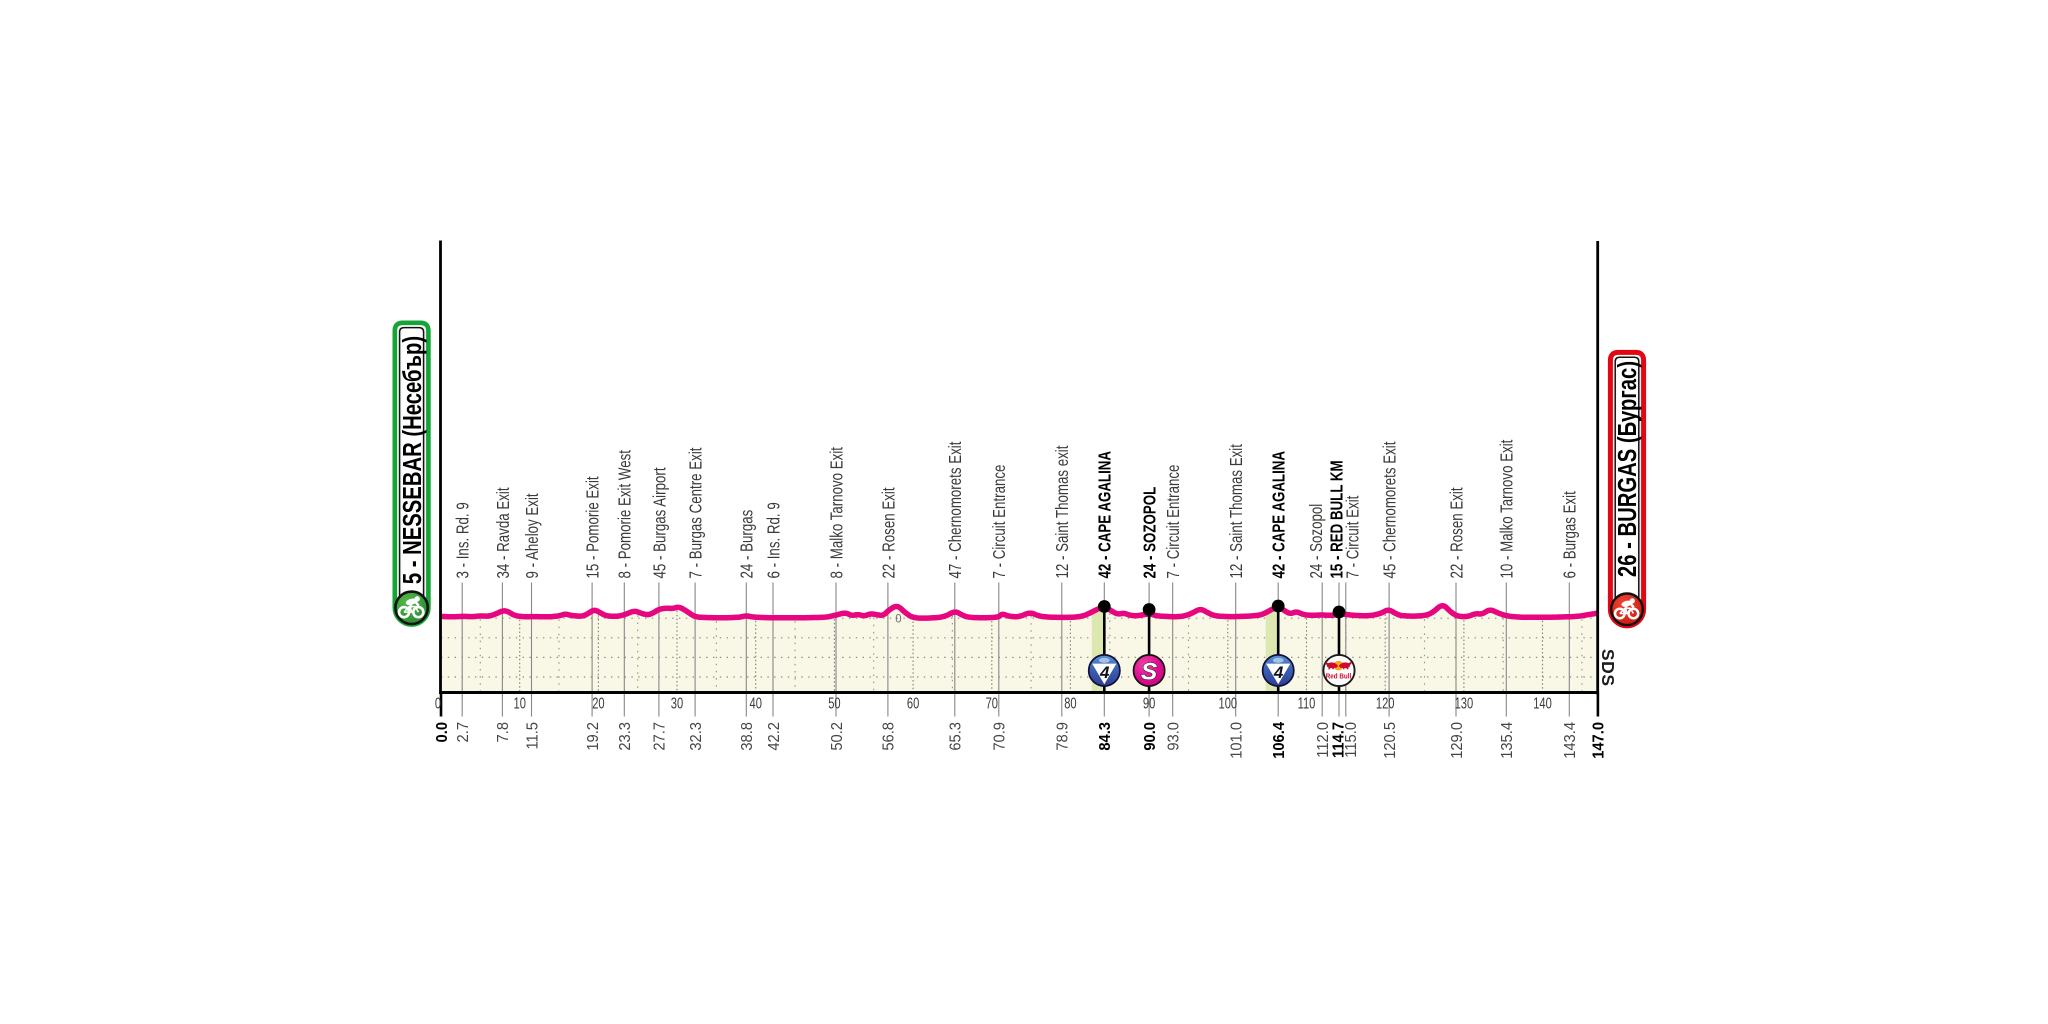  Describe the element at coordinates (913, 703) in the screenshot. I see `svg-text: 60` at that location.